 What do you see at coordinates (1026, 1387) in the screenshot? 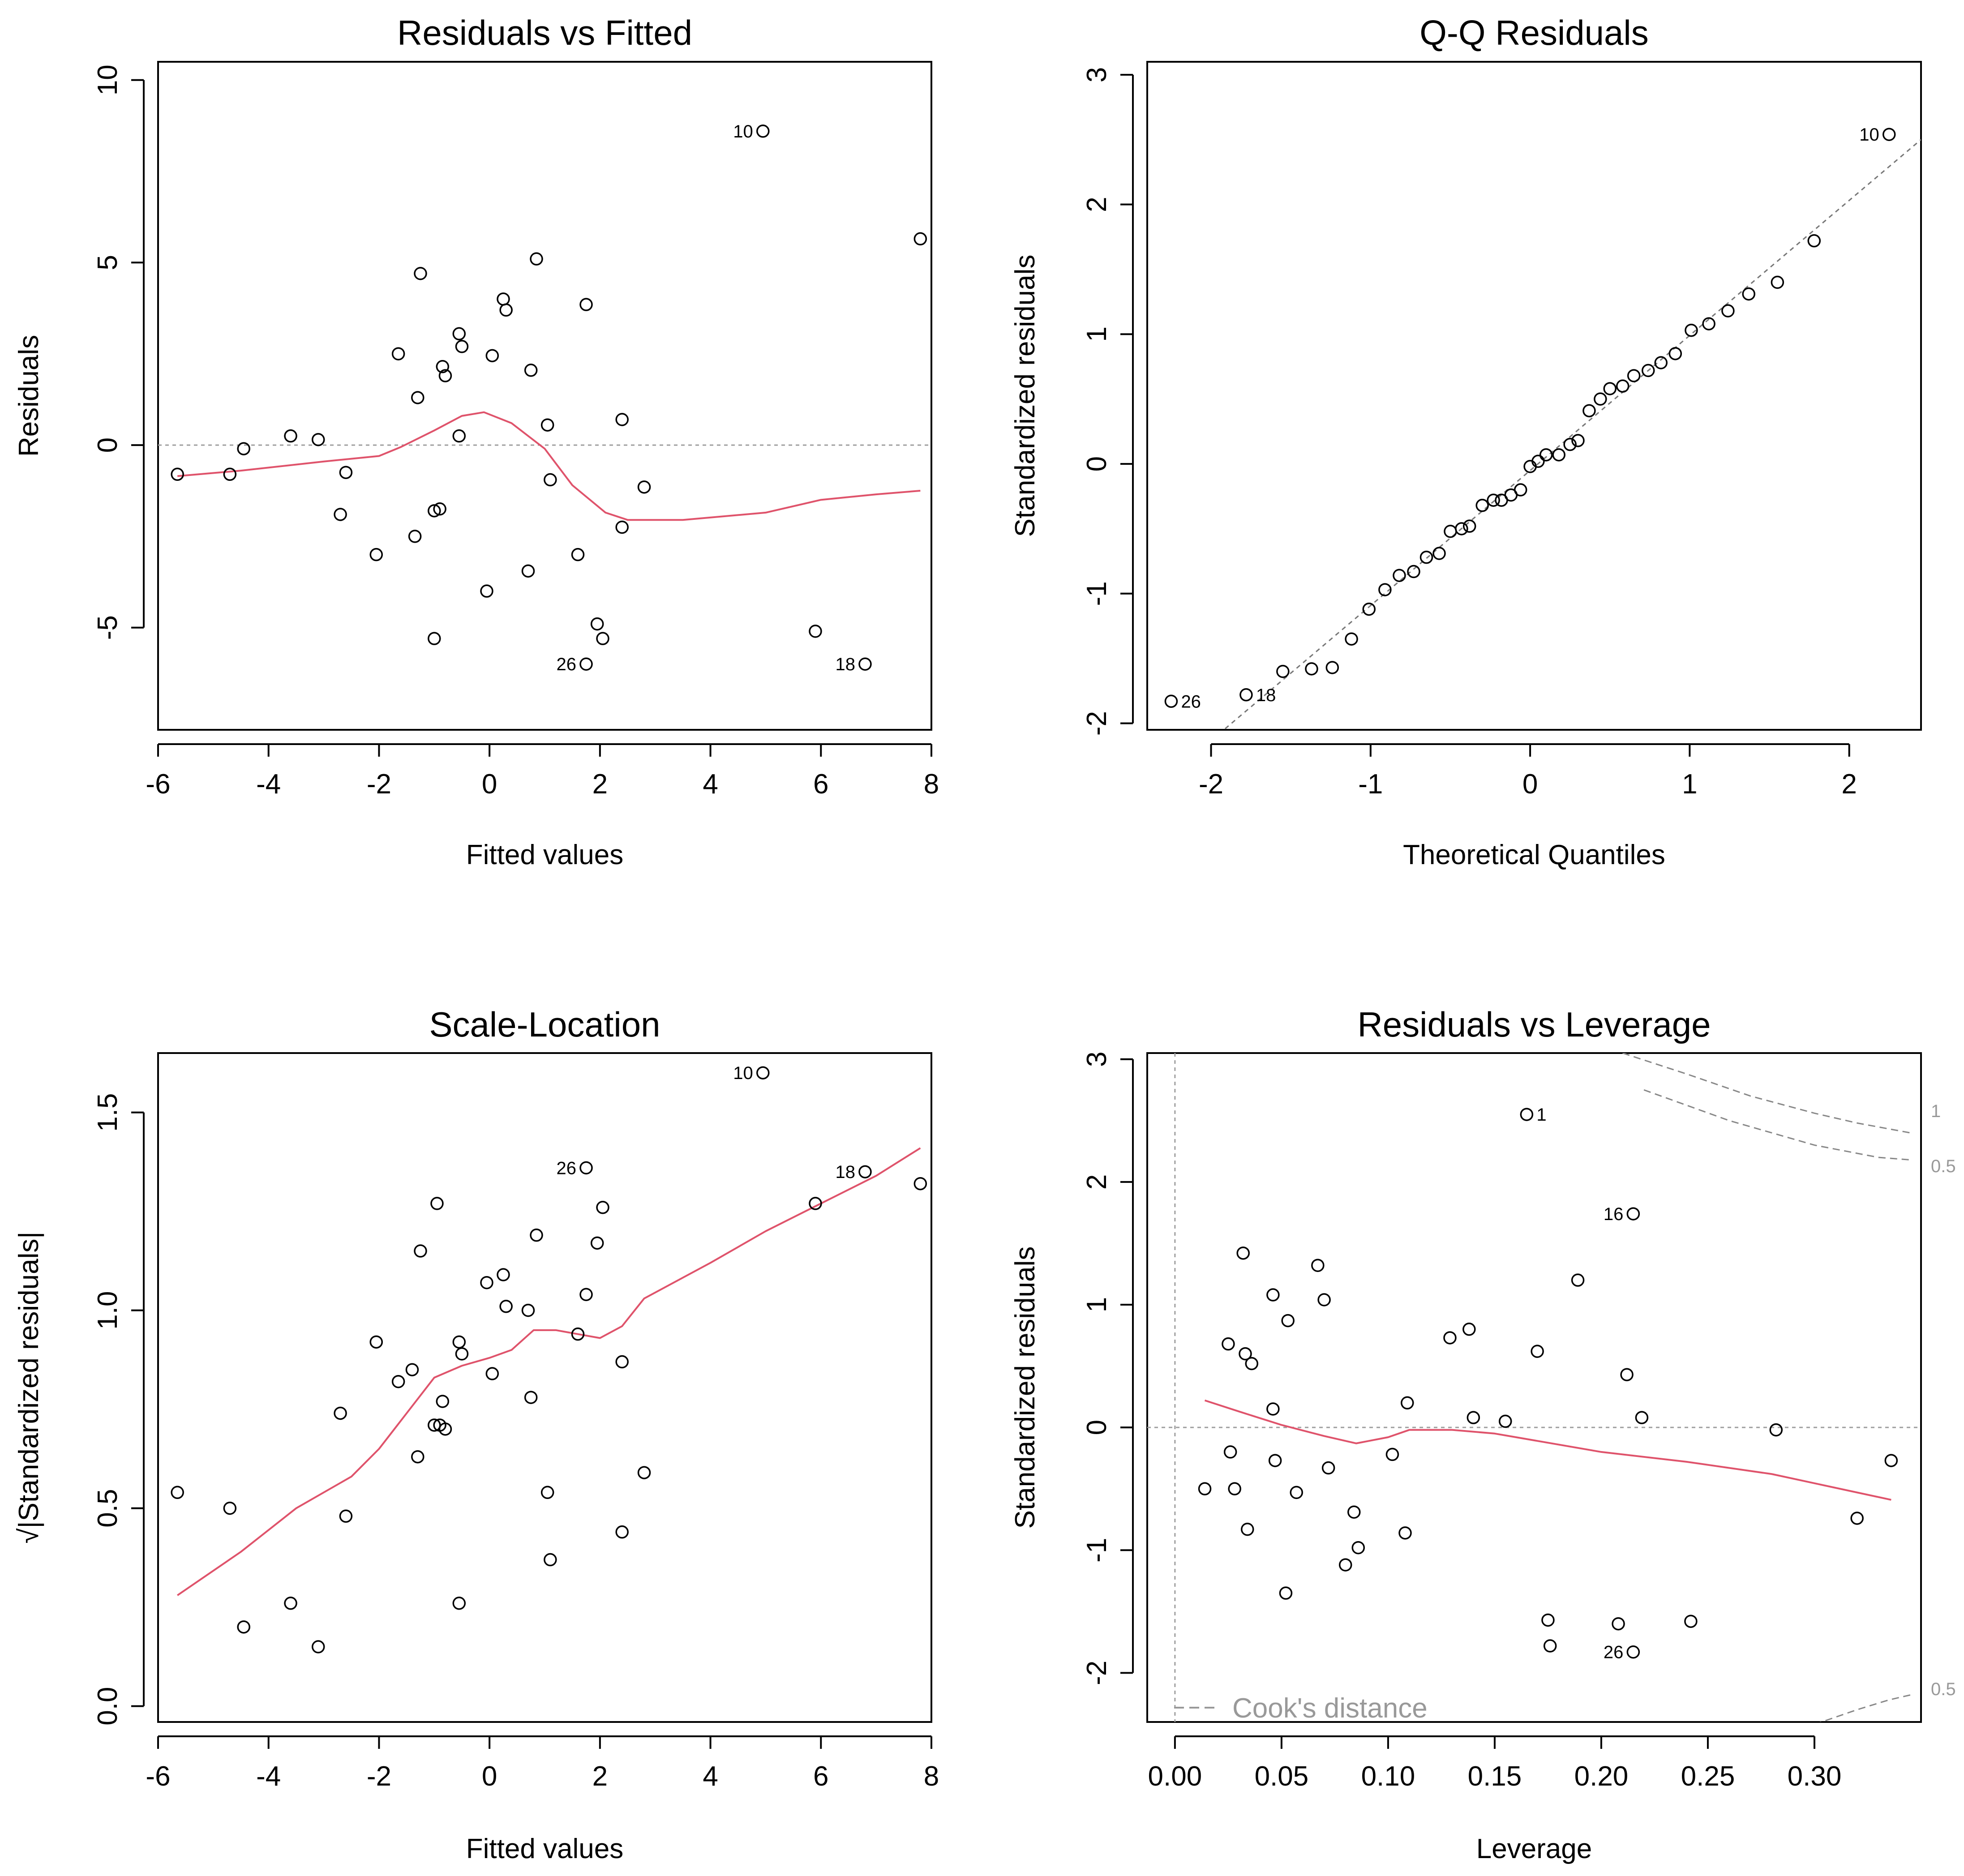
I see `y-axis-label: Standardized residuals` at bounding box center [1026, 1387].